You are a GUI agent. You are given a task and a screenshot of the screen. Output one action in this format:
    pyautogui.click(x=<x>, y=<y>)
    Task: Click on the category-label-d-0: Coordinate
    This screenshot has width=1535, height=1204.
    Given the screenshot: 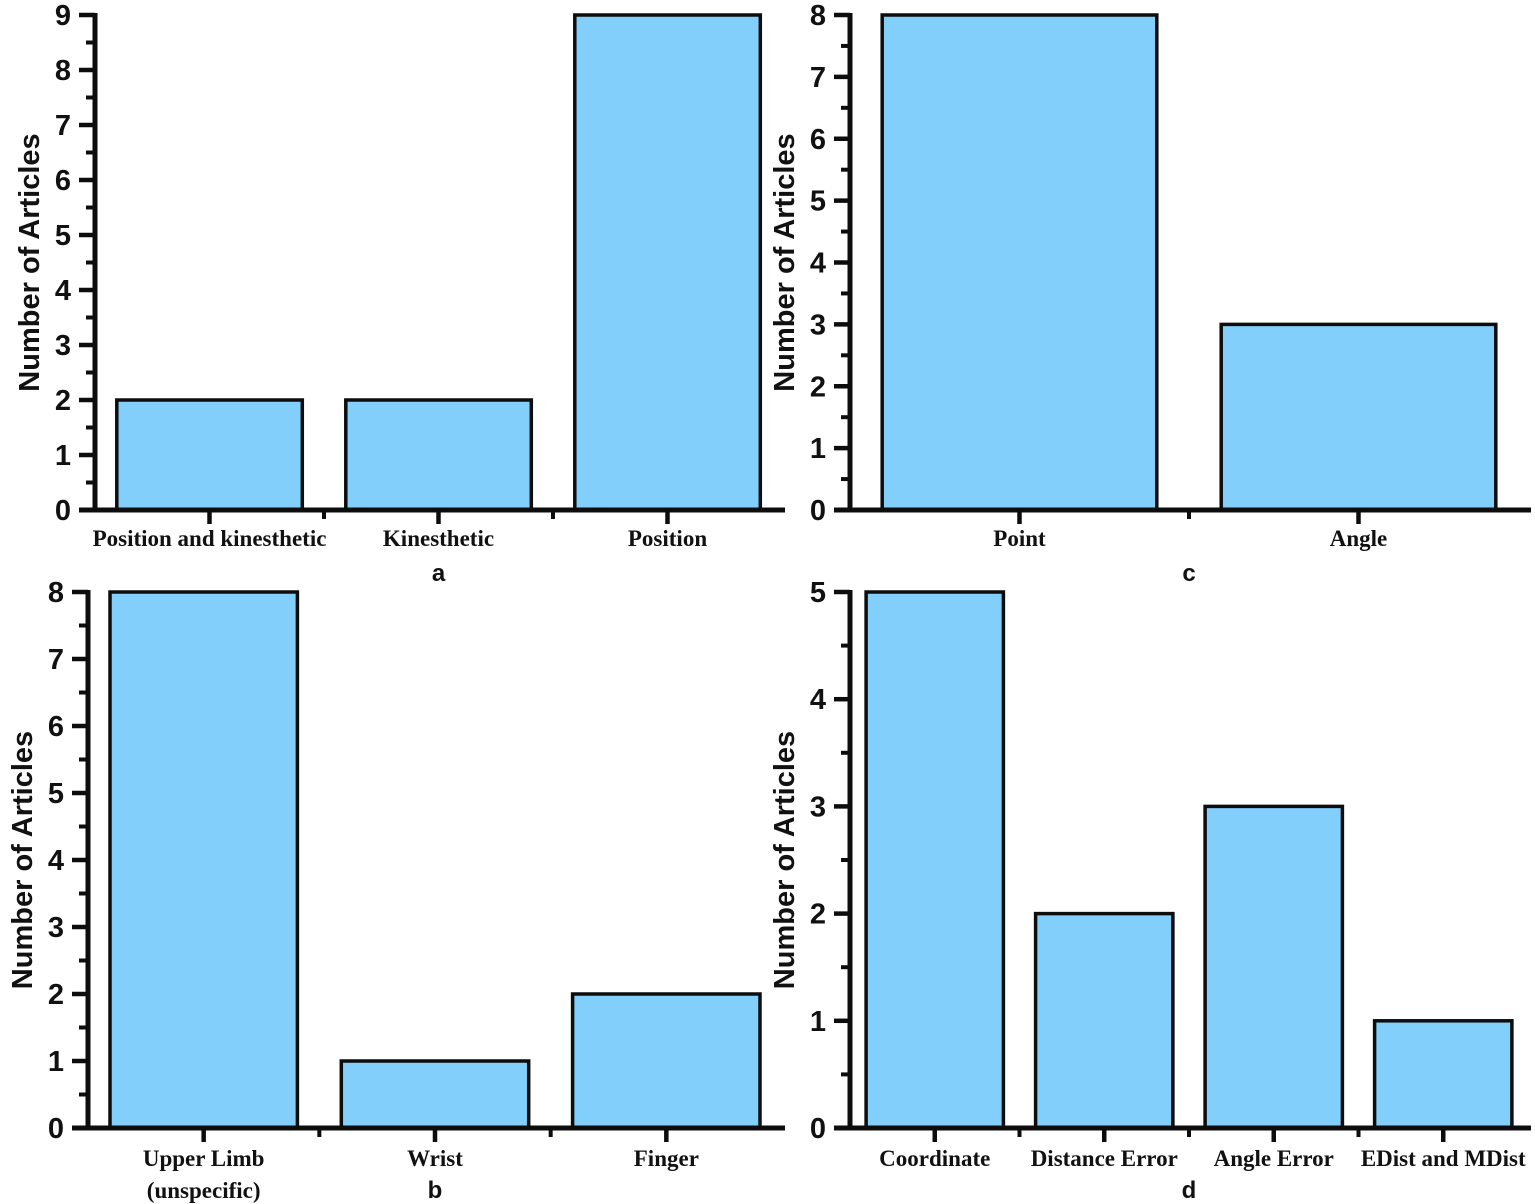 What is the action you would take?
    pyautogui.click(x=934, y=1158)
    